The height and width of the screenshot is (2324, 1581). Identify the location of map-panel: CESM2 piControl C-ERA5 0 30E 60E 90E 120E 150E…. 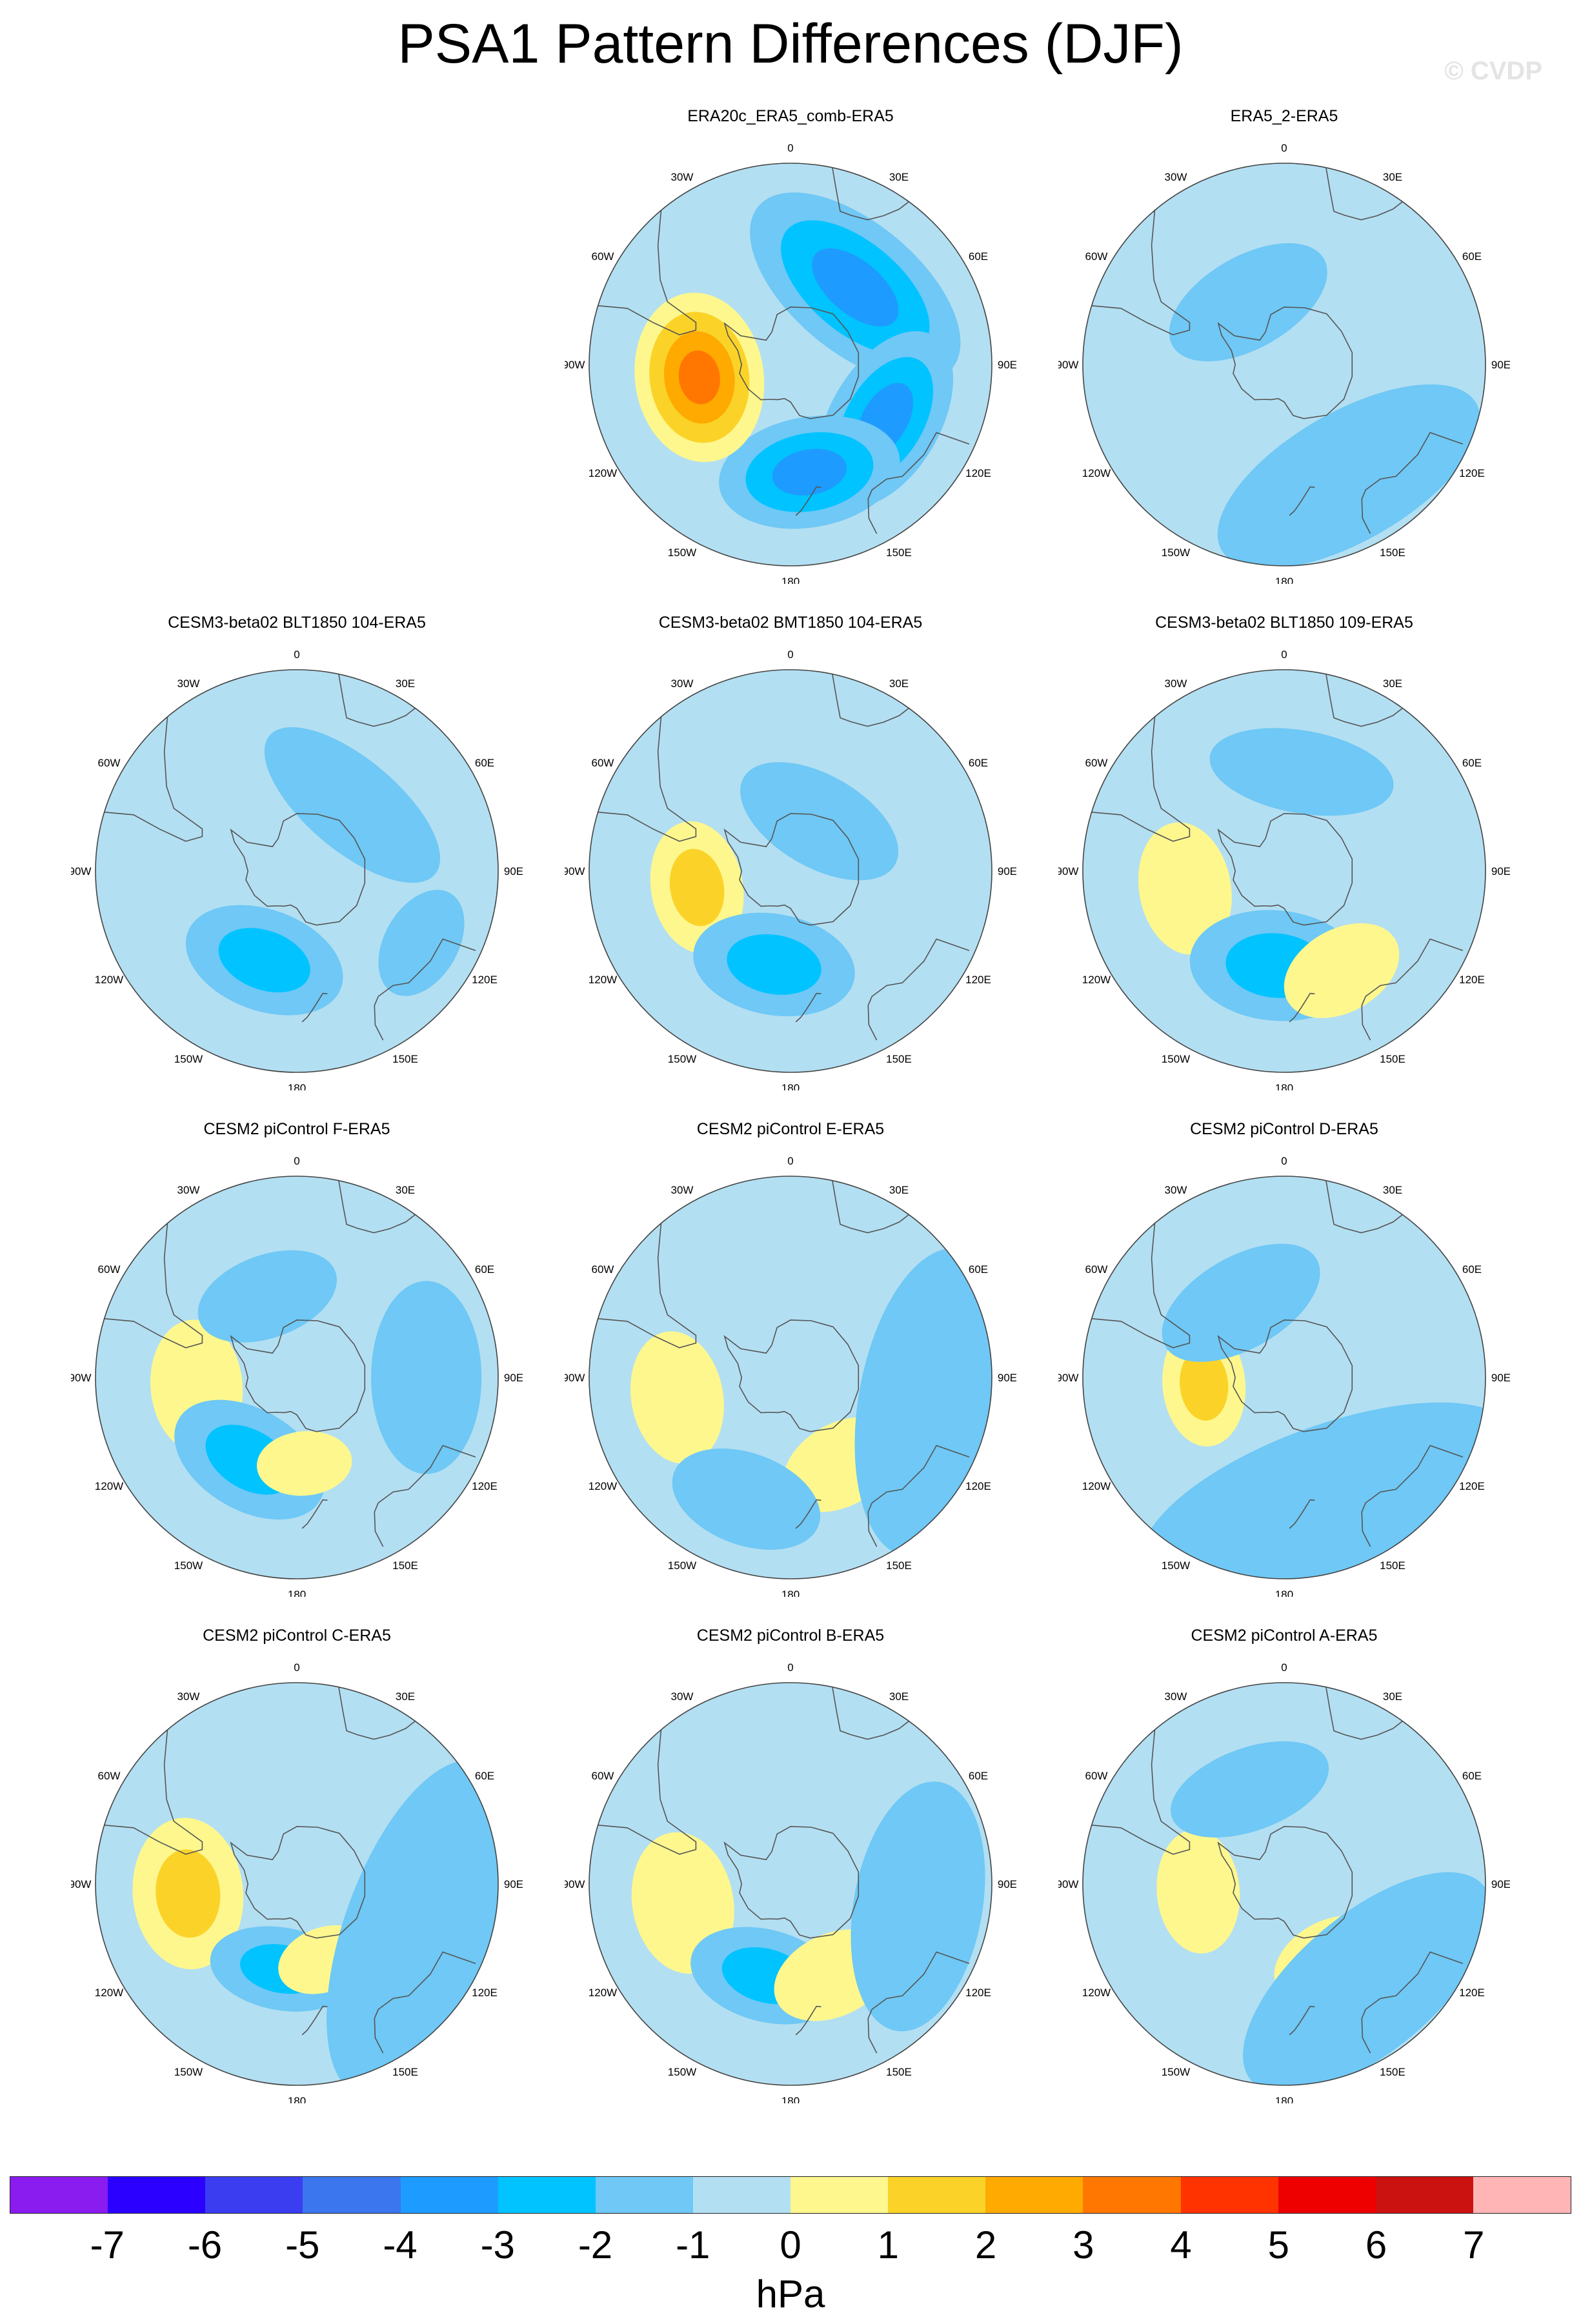
(297, 1864).